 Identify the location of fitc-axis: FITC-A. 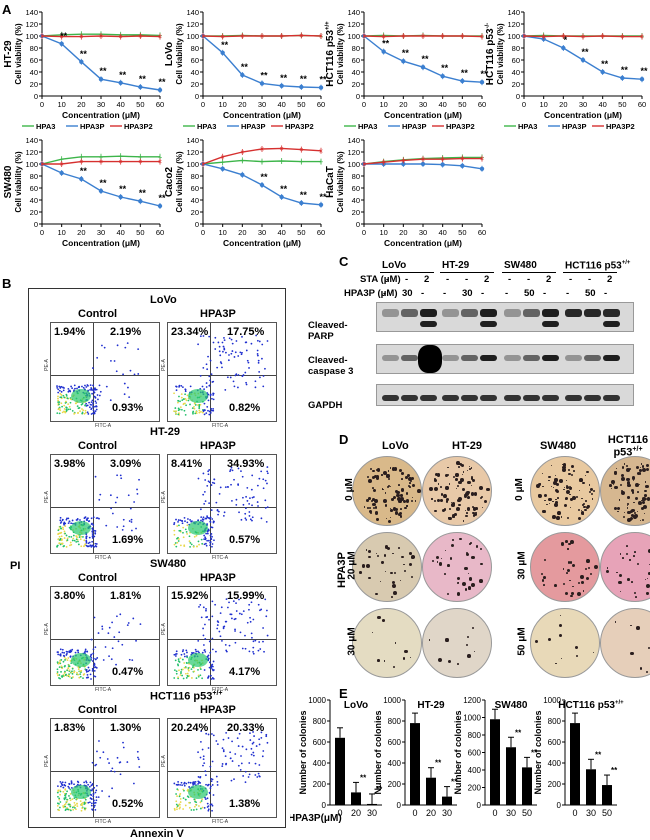
(103, 558).